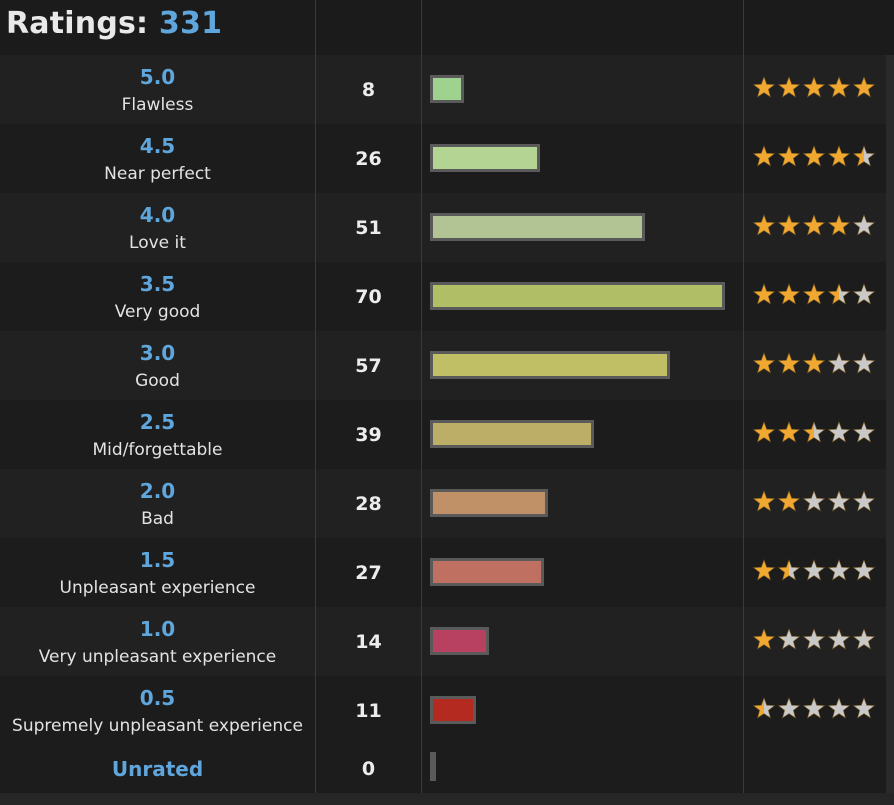 The width and height of the screenshot is (894, 805). Describe the element at coordinates (157, 726) in the screenshot. I see `rating-description: Supremely unpleasant experience` at that location.